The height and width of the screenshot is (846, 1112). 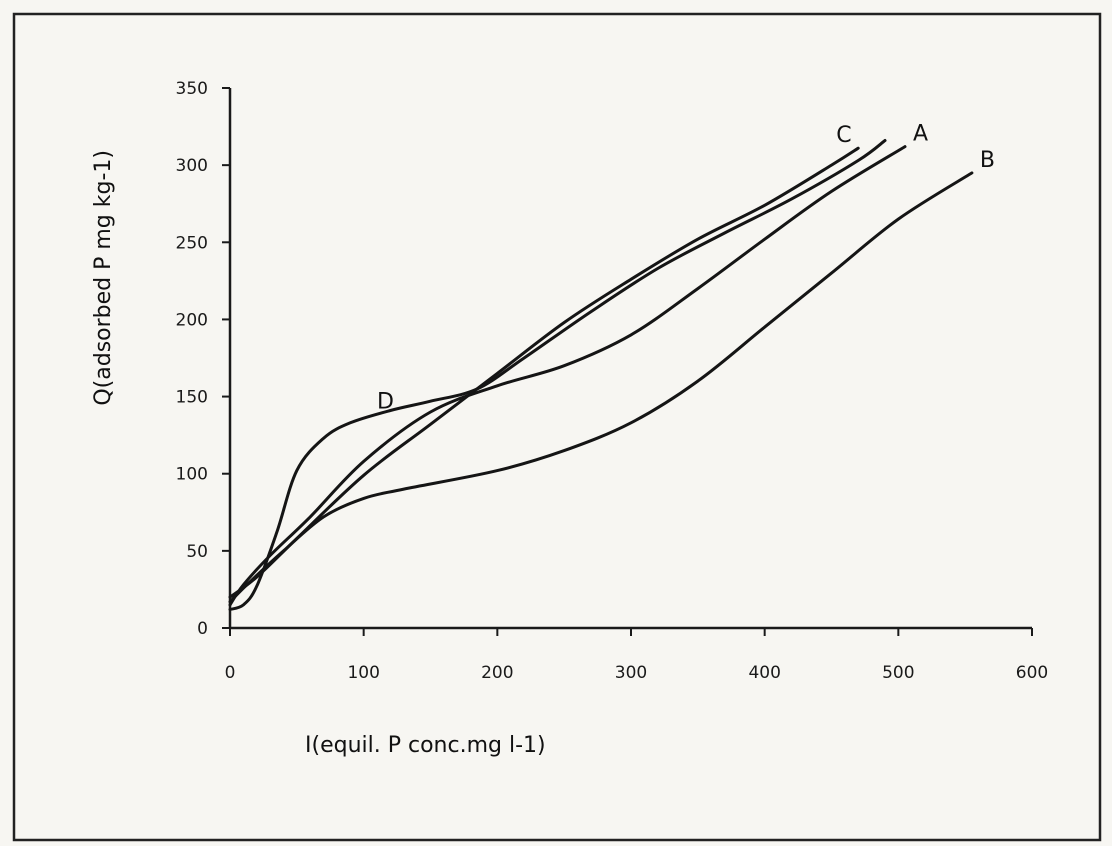 What do you see at coordinates (192, 89) in the screenshot?
I see `y-tick-label: 350` at bounding box center [192, 89].